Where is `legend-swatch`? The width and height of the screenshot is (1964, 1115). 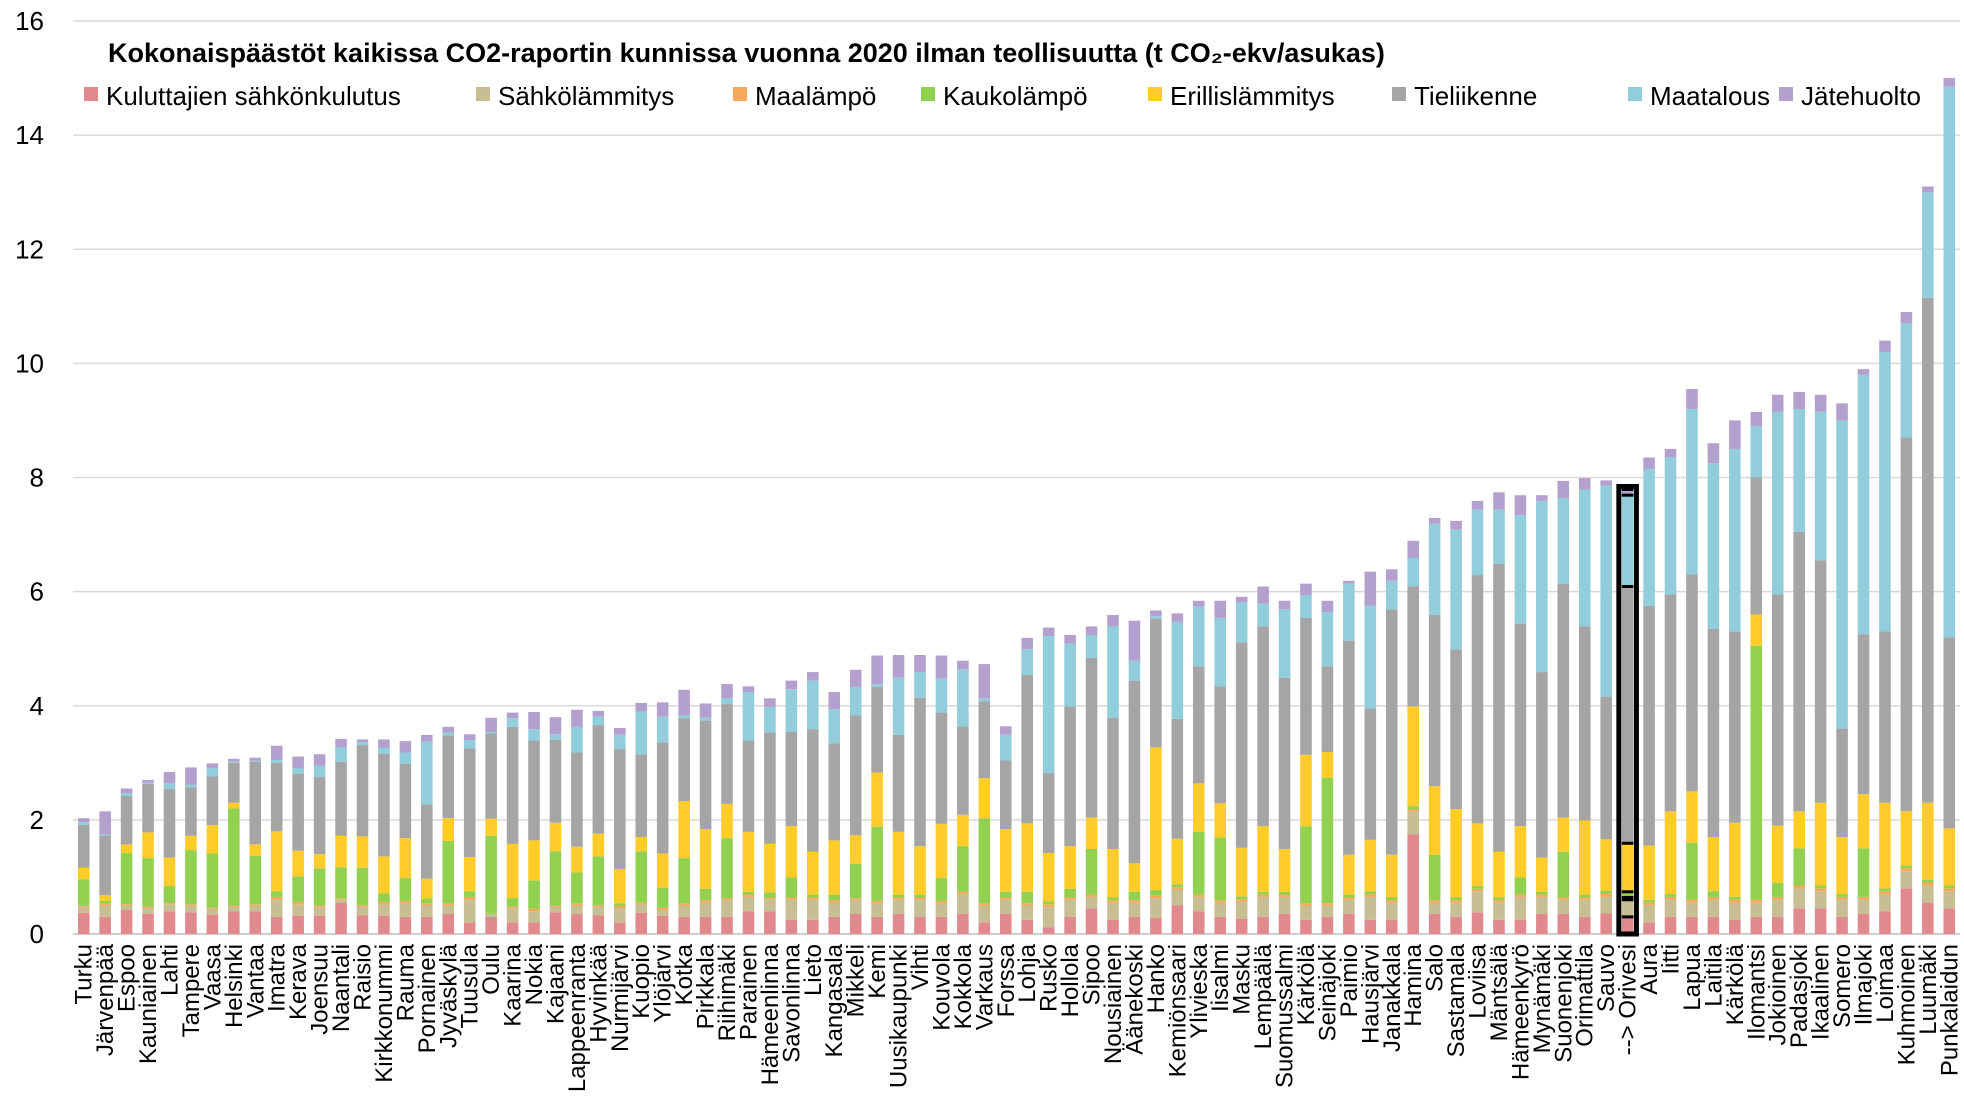 legend-swatch is located at coordinates (928, 94).